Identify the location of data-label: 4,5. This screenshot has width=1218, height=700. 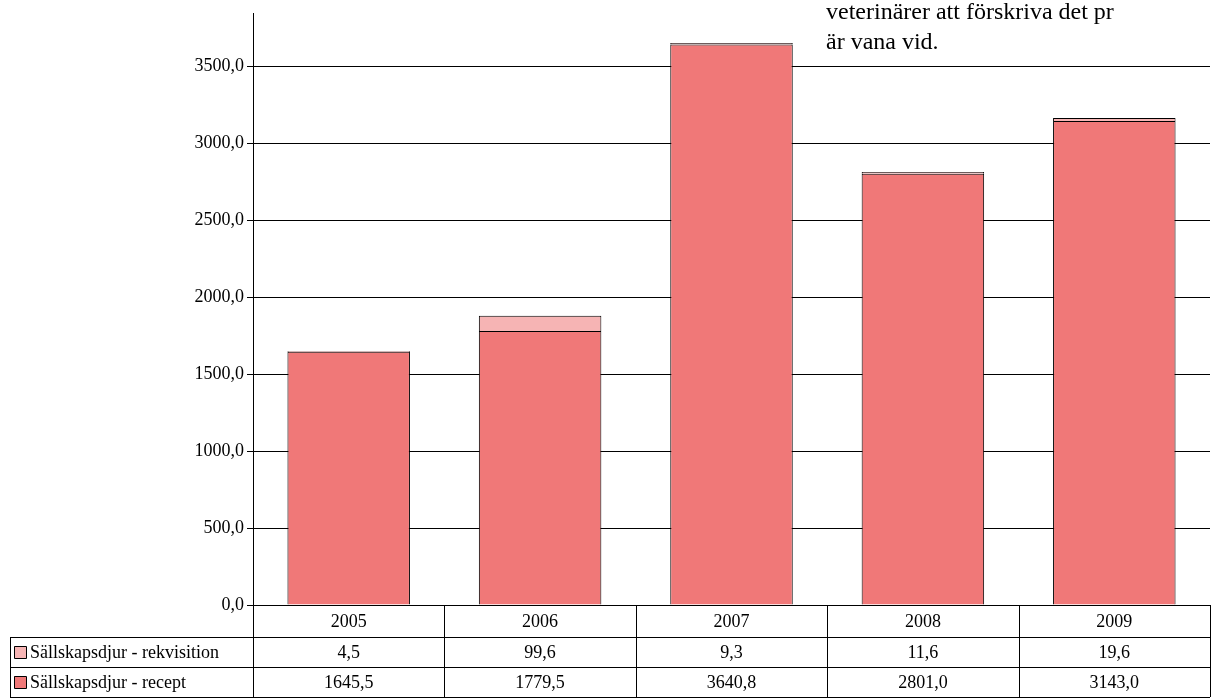
(348, 651).